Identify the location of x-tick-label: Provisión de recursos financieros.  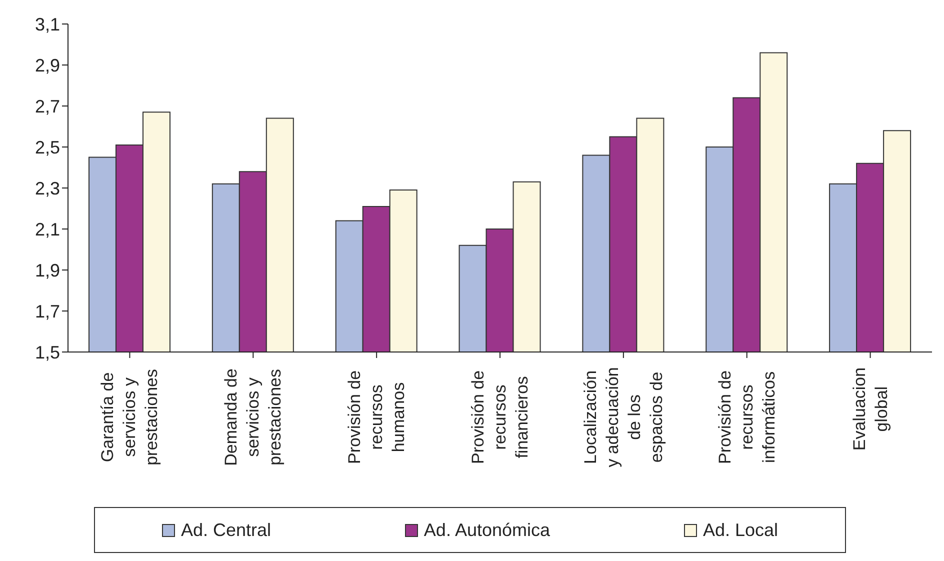
(500, 417).